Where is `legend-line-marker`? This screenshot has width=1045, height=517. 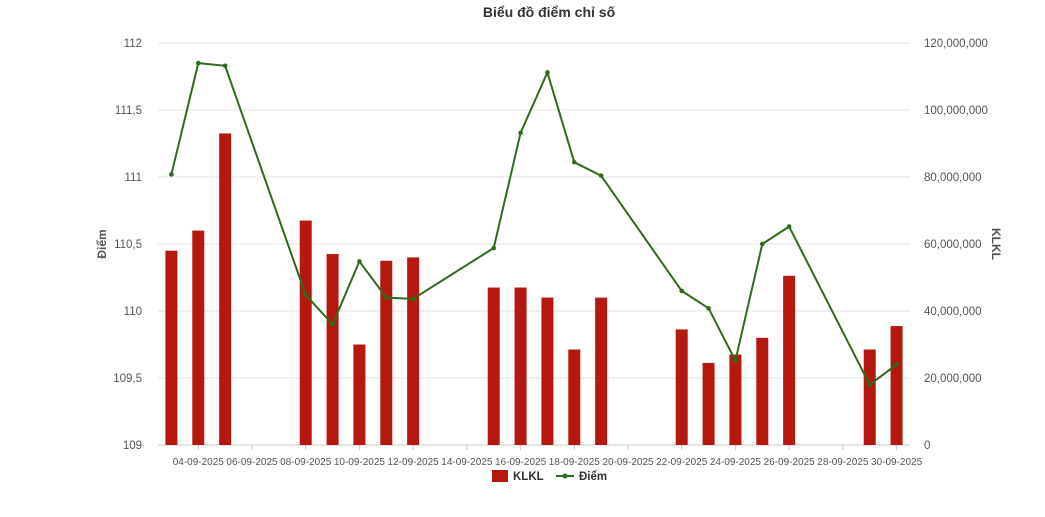 legend-line-marker is located at coordinates (565, 476).